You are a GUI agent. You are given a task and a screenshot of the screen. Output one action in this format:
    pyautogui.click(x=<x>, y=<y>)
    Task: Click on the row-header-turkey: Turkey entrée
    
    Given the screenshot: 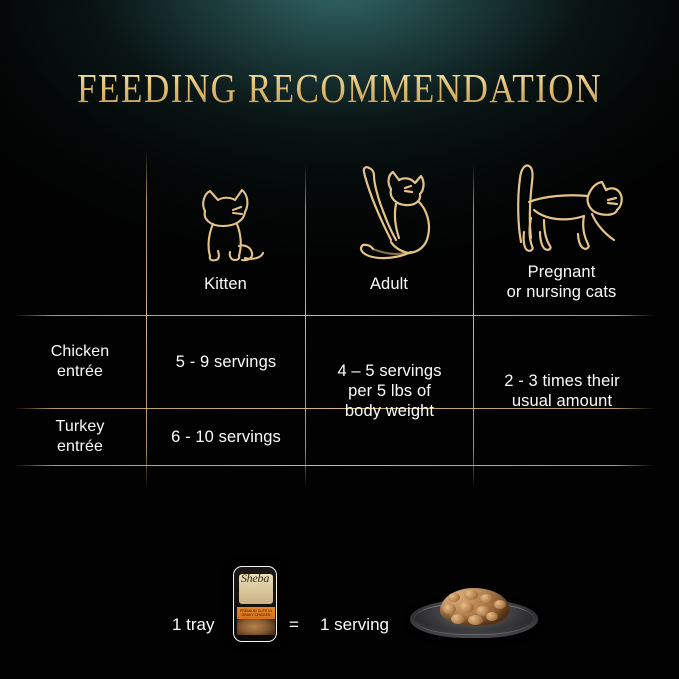 What is the action you would take?
    pyautogui.click(x=80, y=437)
    